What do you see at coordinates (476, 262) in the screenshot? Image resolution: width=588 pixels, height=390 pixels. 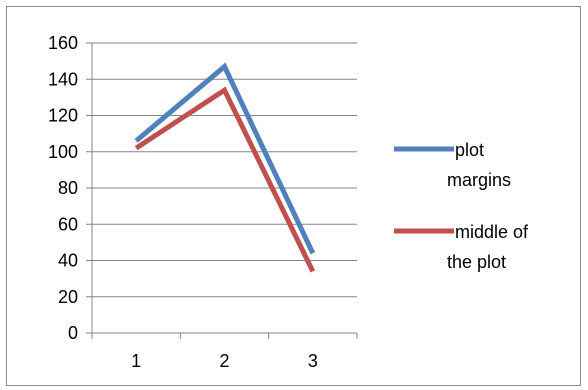 I see `legend-label: the plot` at bounding box center [476, 262].